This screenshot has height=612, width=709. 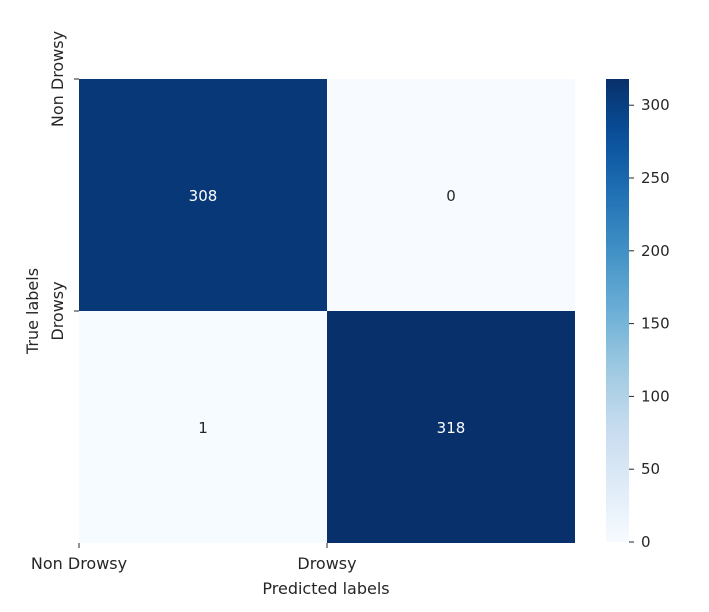 What do you see at coordinates (646, 542) in the screenshot?
I see `colorbar-tick-label: 0` at bounding box center [646, 542].